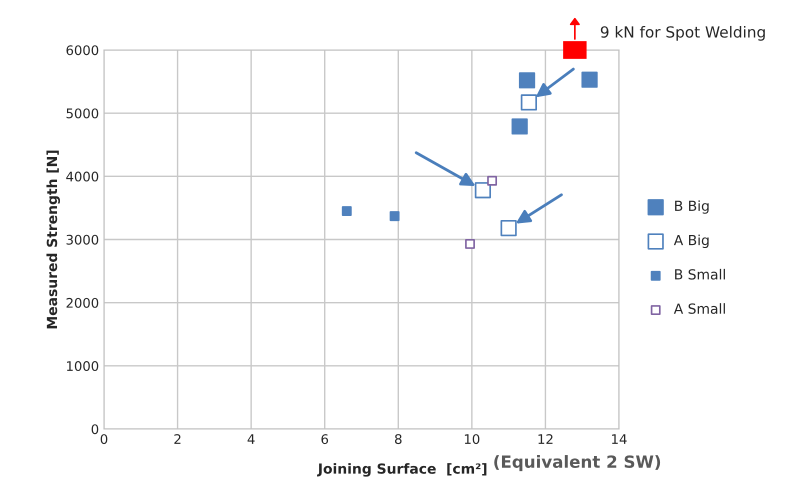 This screenshot has width=798, height=490. Describe the element at coordinates (104, 439) in the screenshot. I see `x-tick-label: 0` at that location.